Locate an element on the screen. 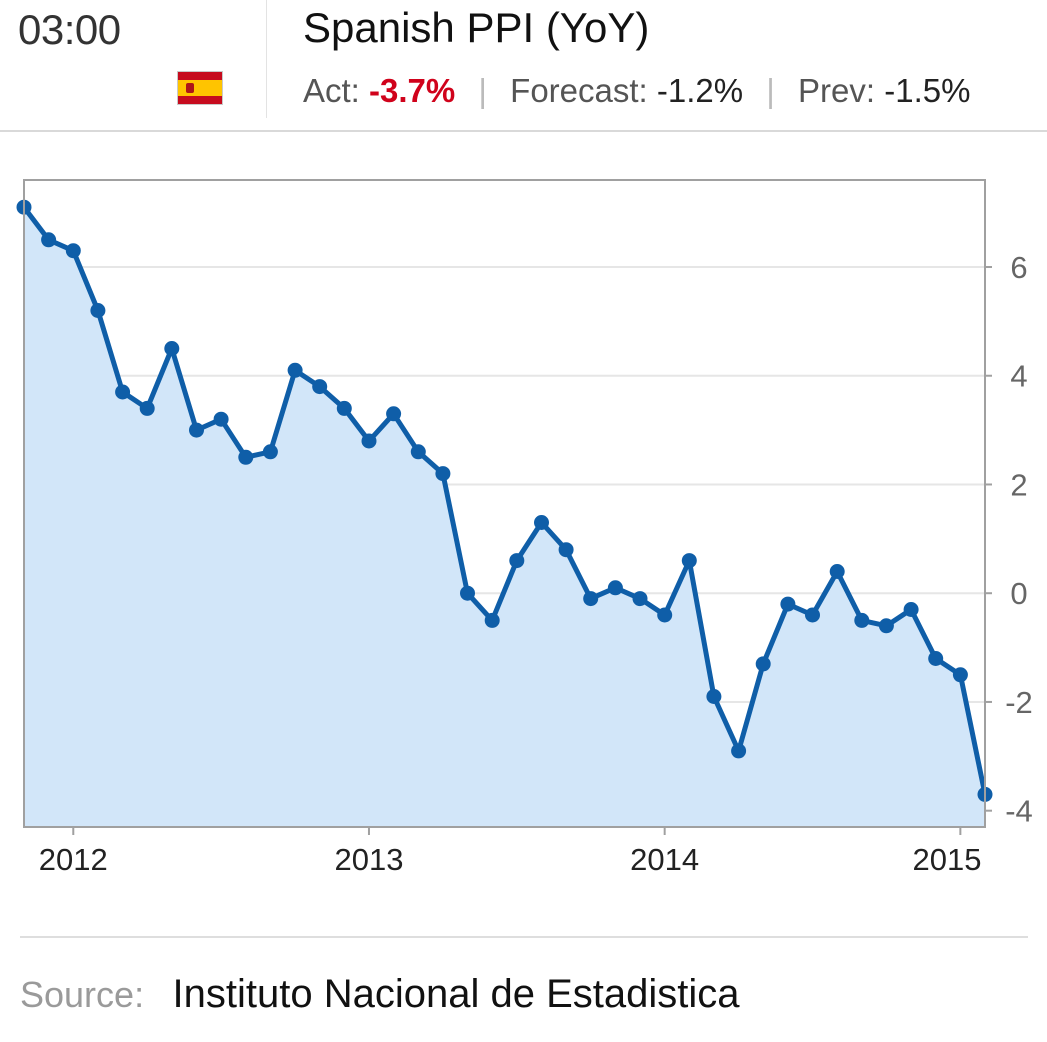  actual-label: Act: is located at coordinates (331, 90).